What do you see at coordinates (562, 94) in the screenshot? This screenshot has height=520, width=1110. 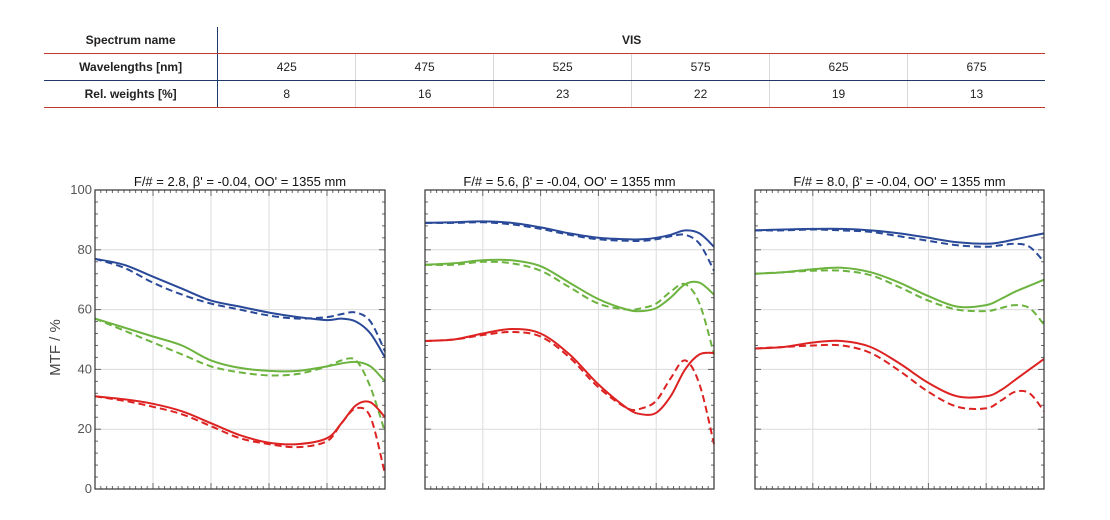 I see `weight-cell: 23` at bounding box center [562, 94].